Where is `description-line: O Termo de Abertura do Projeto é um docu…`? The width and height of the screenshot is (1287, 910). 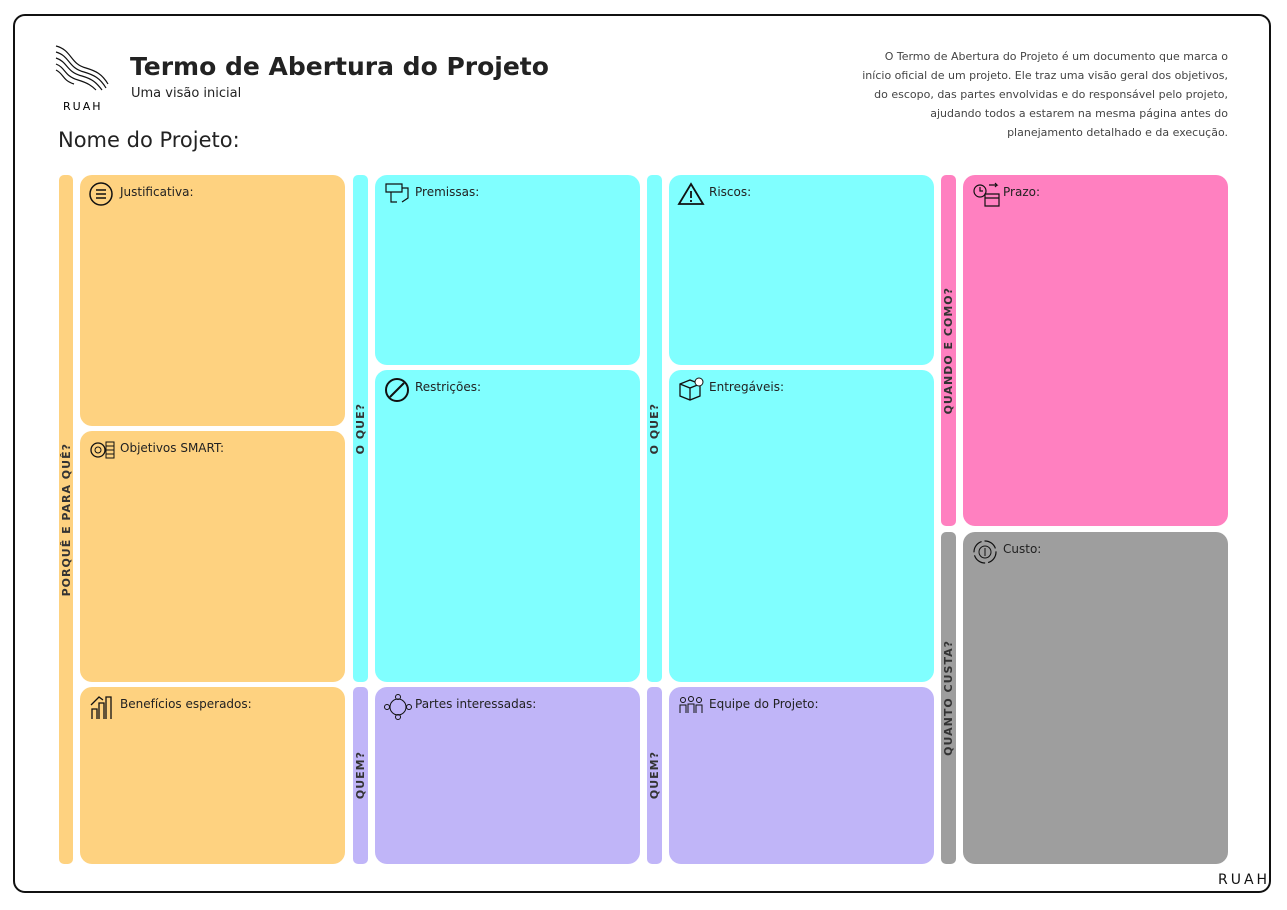
description-line: O Termo de Abertura do Projeto é um docu… is located at coordinates (1056, 56).